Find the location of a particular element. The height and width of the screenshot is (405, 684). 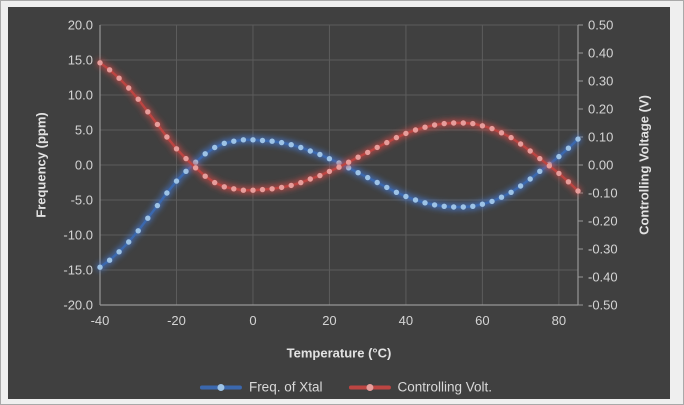

left-tick-label: 5.0 is located at coordinates (84, 130).